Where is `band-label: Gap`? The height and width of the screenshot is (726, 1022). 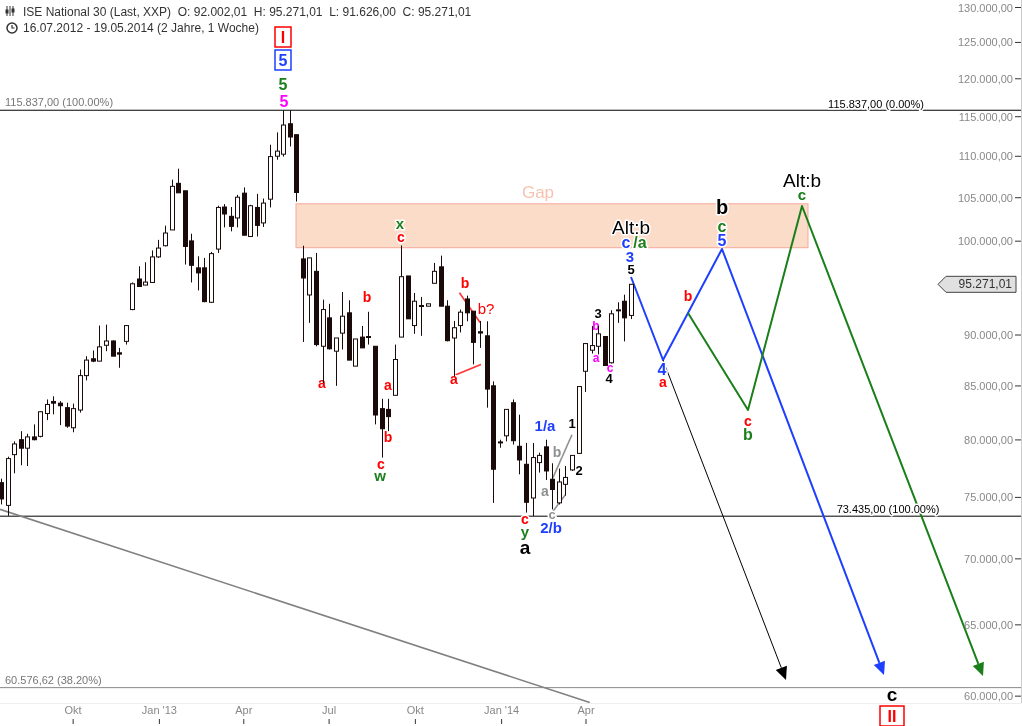 band-label: Gap is located at coordinates (538, 192).